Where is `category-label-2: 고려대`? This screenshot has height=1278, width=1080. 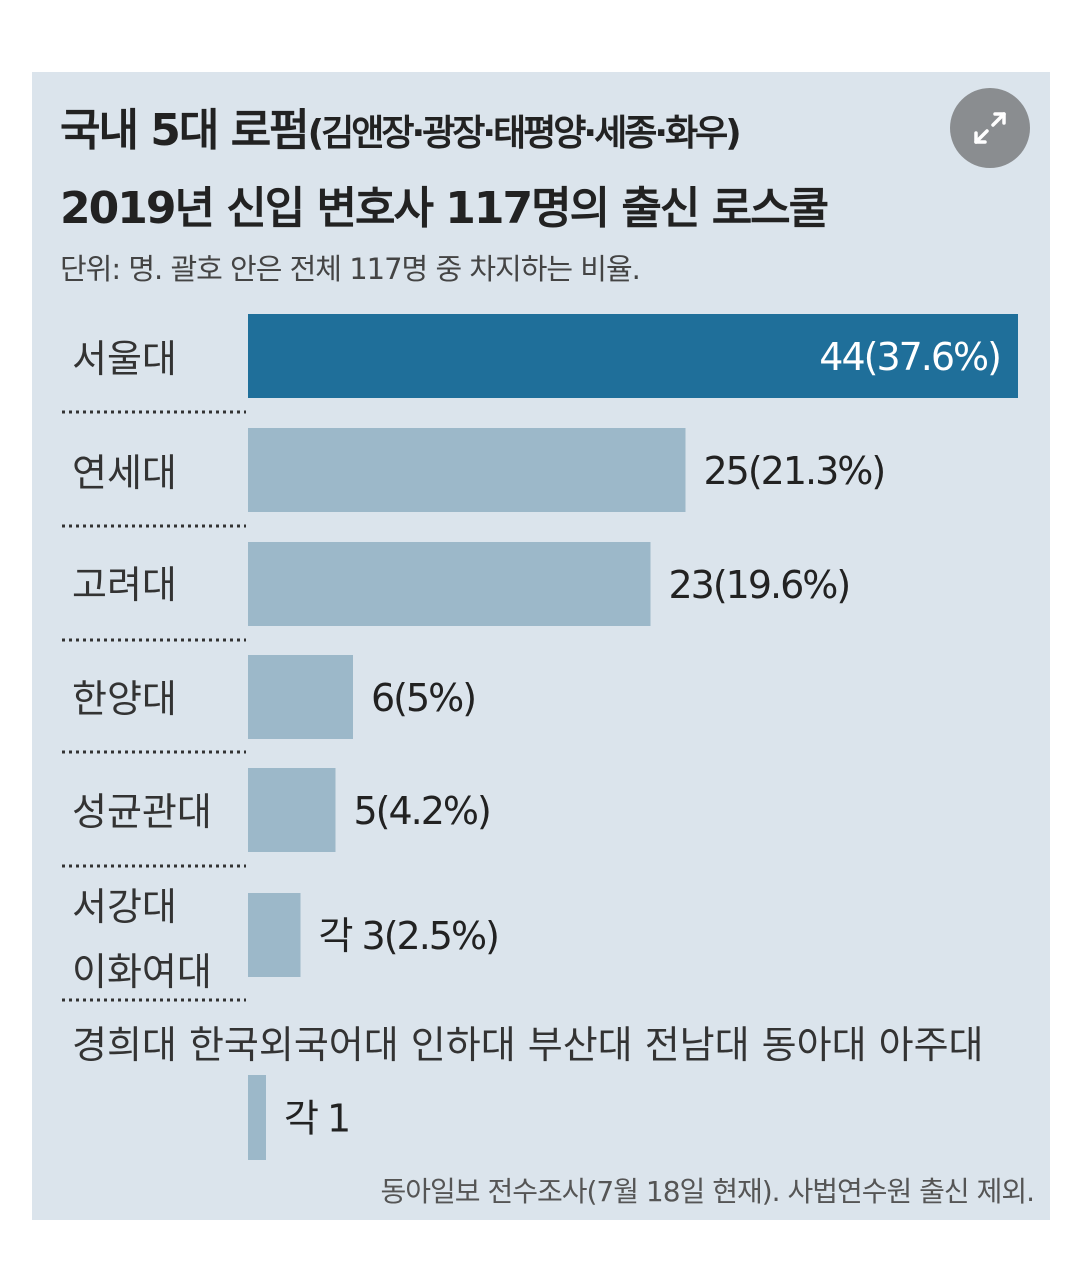
category-label-2: 고려대 is located at coordinates (124, 585).